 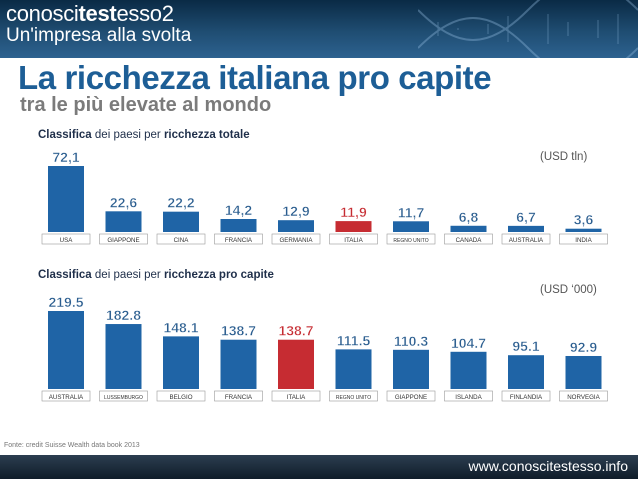 What do you see at coordinates (146, 105) in the screenshot?
I see `page-subtitle: tra le più elevate al mondo` at bounding box center [146, 105].